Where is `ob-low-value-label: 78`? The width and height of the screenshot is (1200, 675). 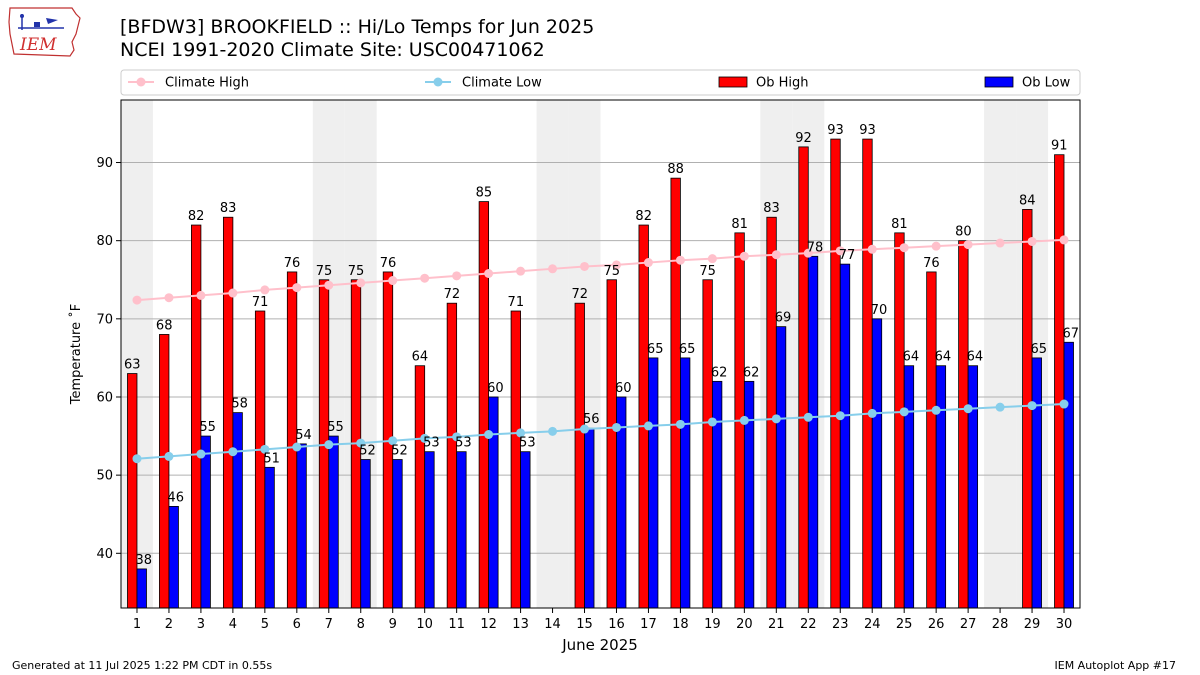 ob-low-value-label: 78 is located at coordinates (815, 247).